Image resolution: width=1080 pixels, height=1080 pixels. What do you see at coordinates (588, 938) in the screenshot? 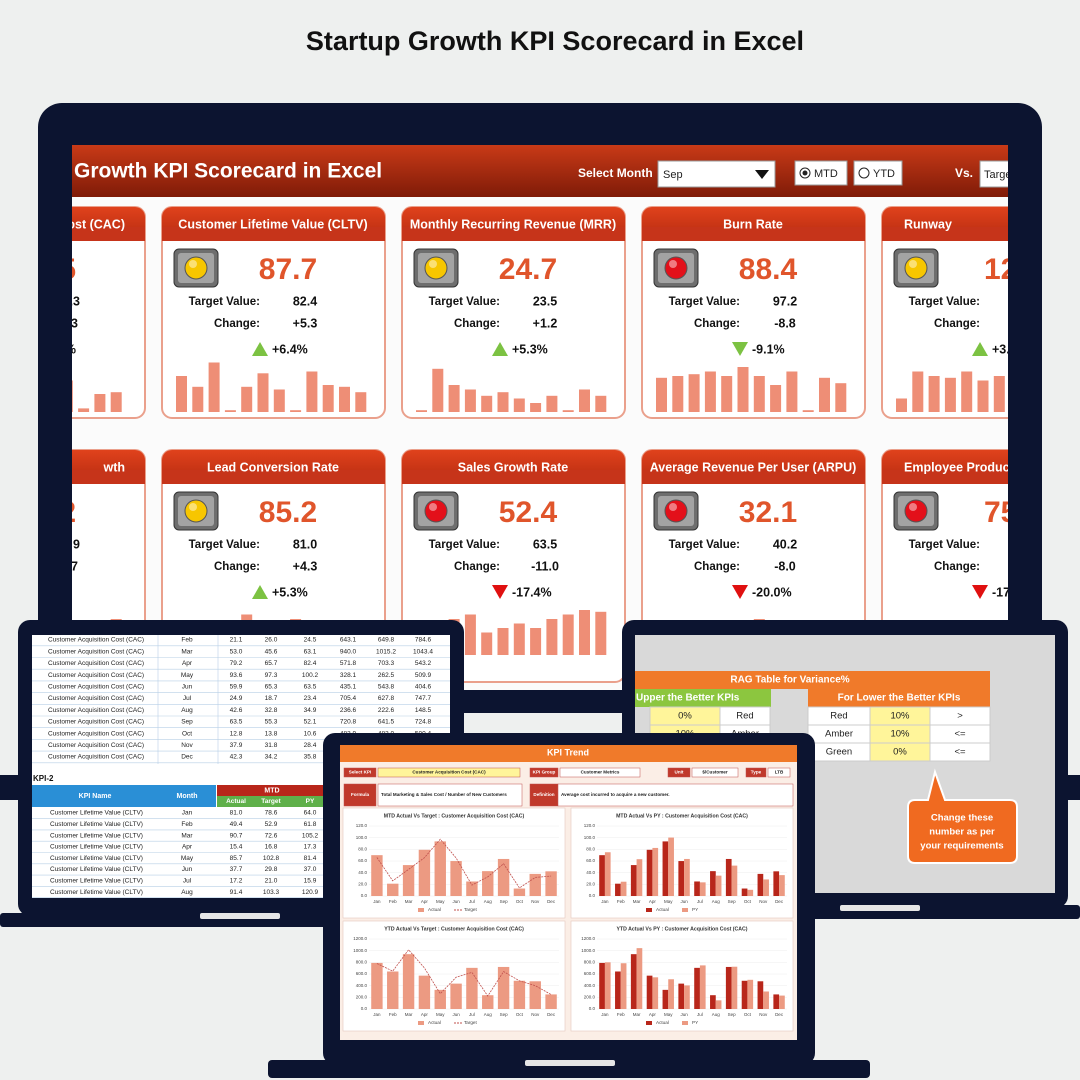
I see `y-tick-label: 1200.0` at bounding box center [588, 938].